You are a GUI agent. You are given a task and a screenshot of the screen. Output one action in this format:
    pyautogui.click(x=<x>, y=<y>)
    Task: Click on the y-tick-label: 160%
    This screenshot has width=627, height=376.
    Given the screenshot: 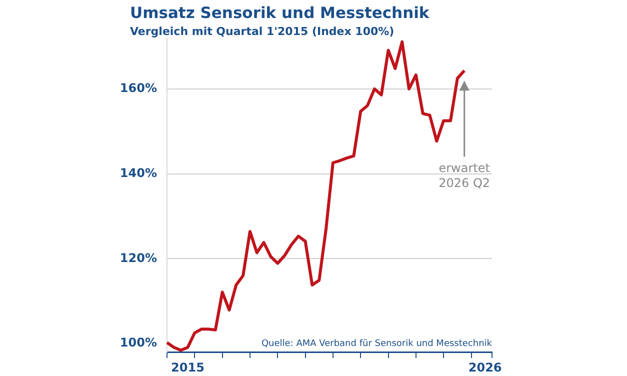 What is the action you would take?
    pyautogui.click(x=138, y=88)
    